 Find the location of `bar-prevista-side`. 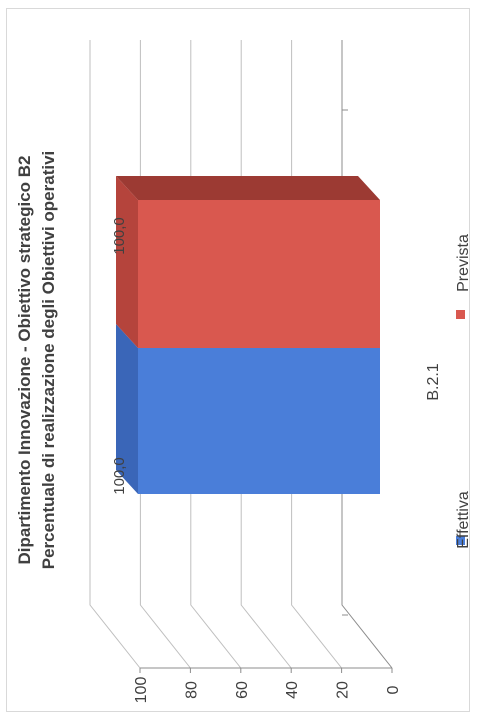

bar-prevista-side is located at coordinates (127, 262).